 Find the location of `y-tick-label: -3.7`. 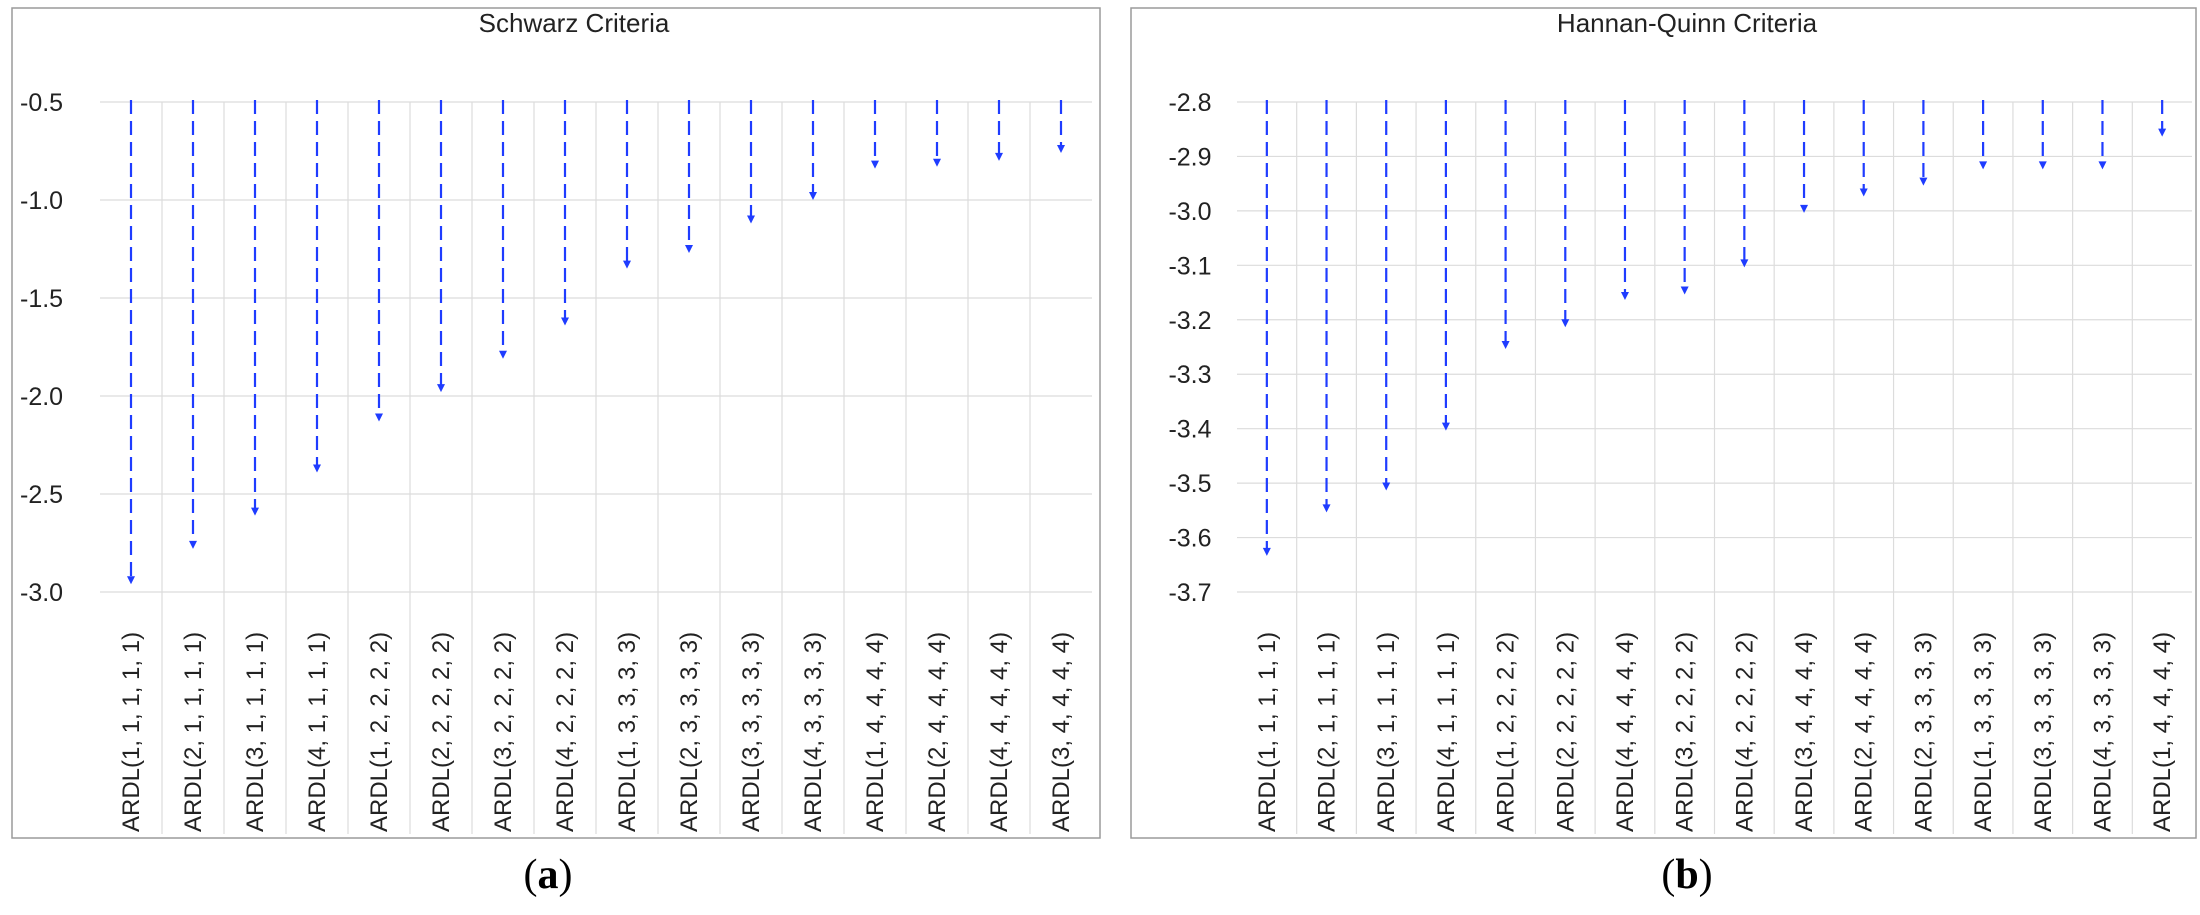

y-tick-label: -3.7 is located at coordinates (1189, 593).